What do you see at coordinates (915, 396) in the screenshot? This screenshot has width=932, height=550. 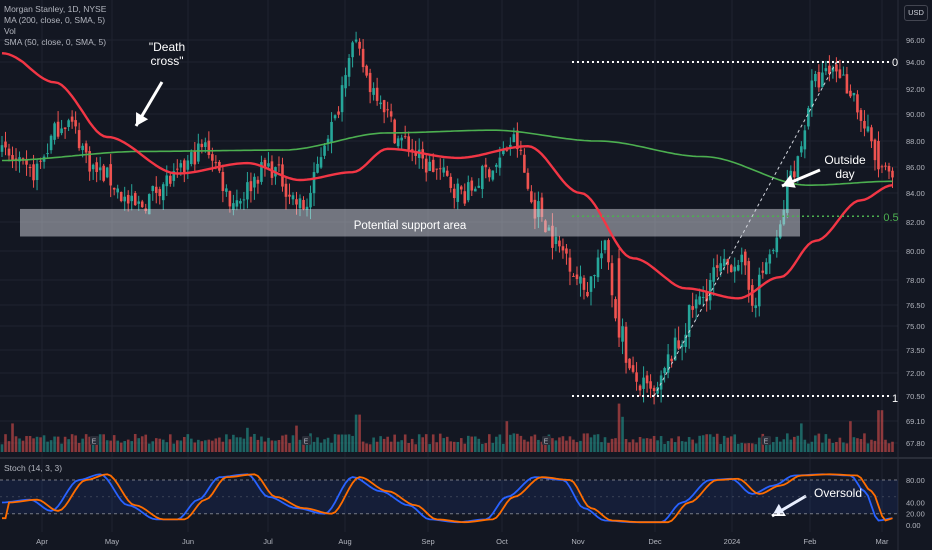 I see `price-tick-label: 70.50` at bounding box center [915, 396].